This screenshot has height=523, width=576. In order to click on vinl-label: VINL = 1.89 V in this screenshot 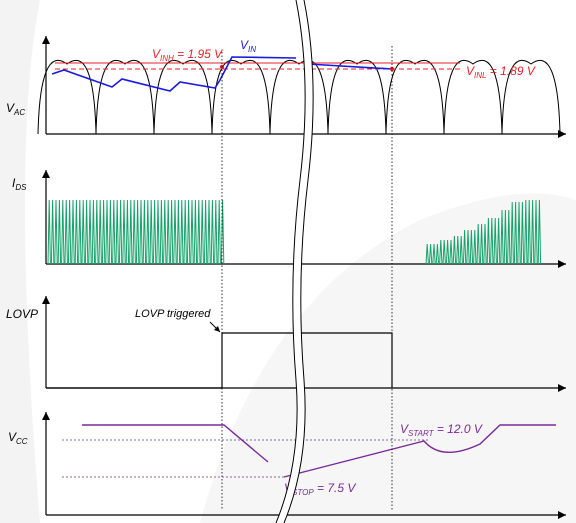, I will do `click(501, 72)`.